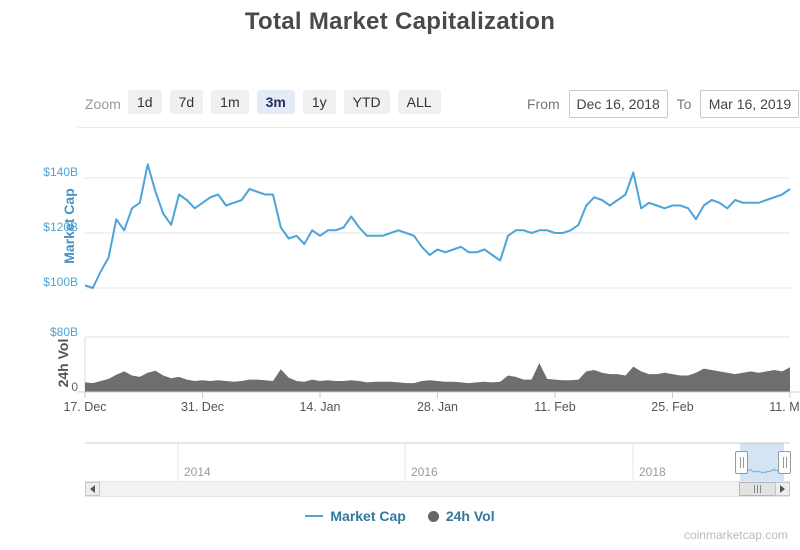 Image resolution: width=800 pixels, height=550 pixels. What do you see at coordinates (314, 516) in the screenshot?
I see `line-swatch-icon` at bounding box center [314, 516].